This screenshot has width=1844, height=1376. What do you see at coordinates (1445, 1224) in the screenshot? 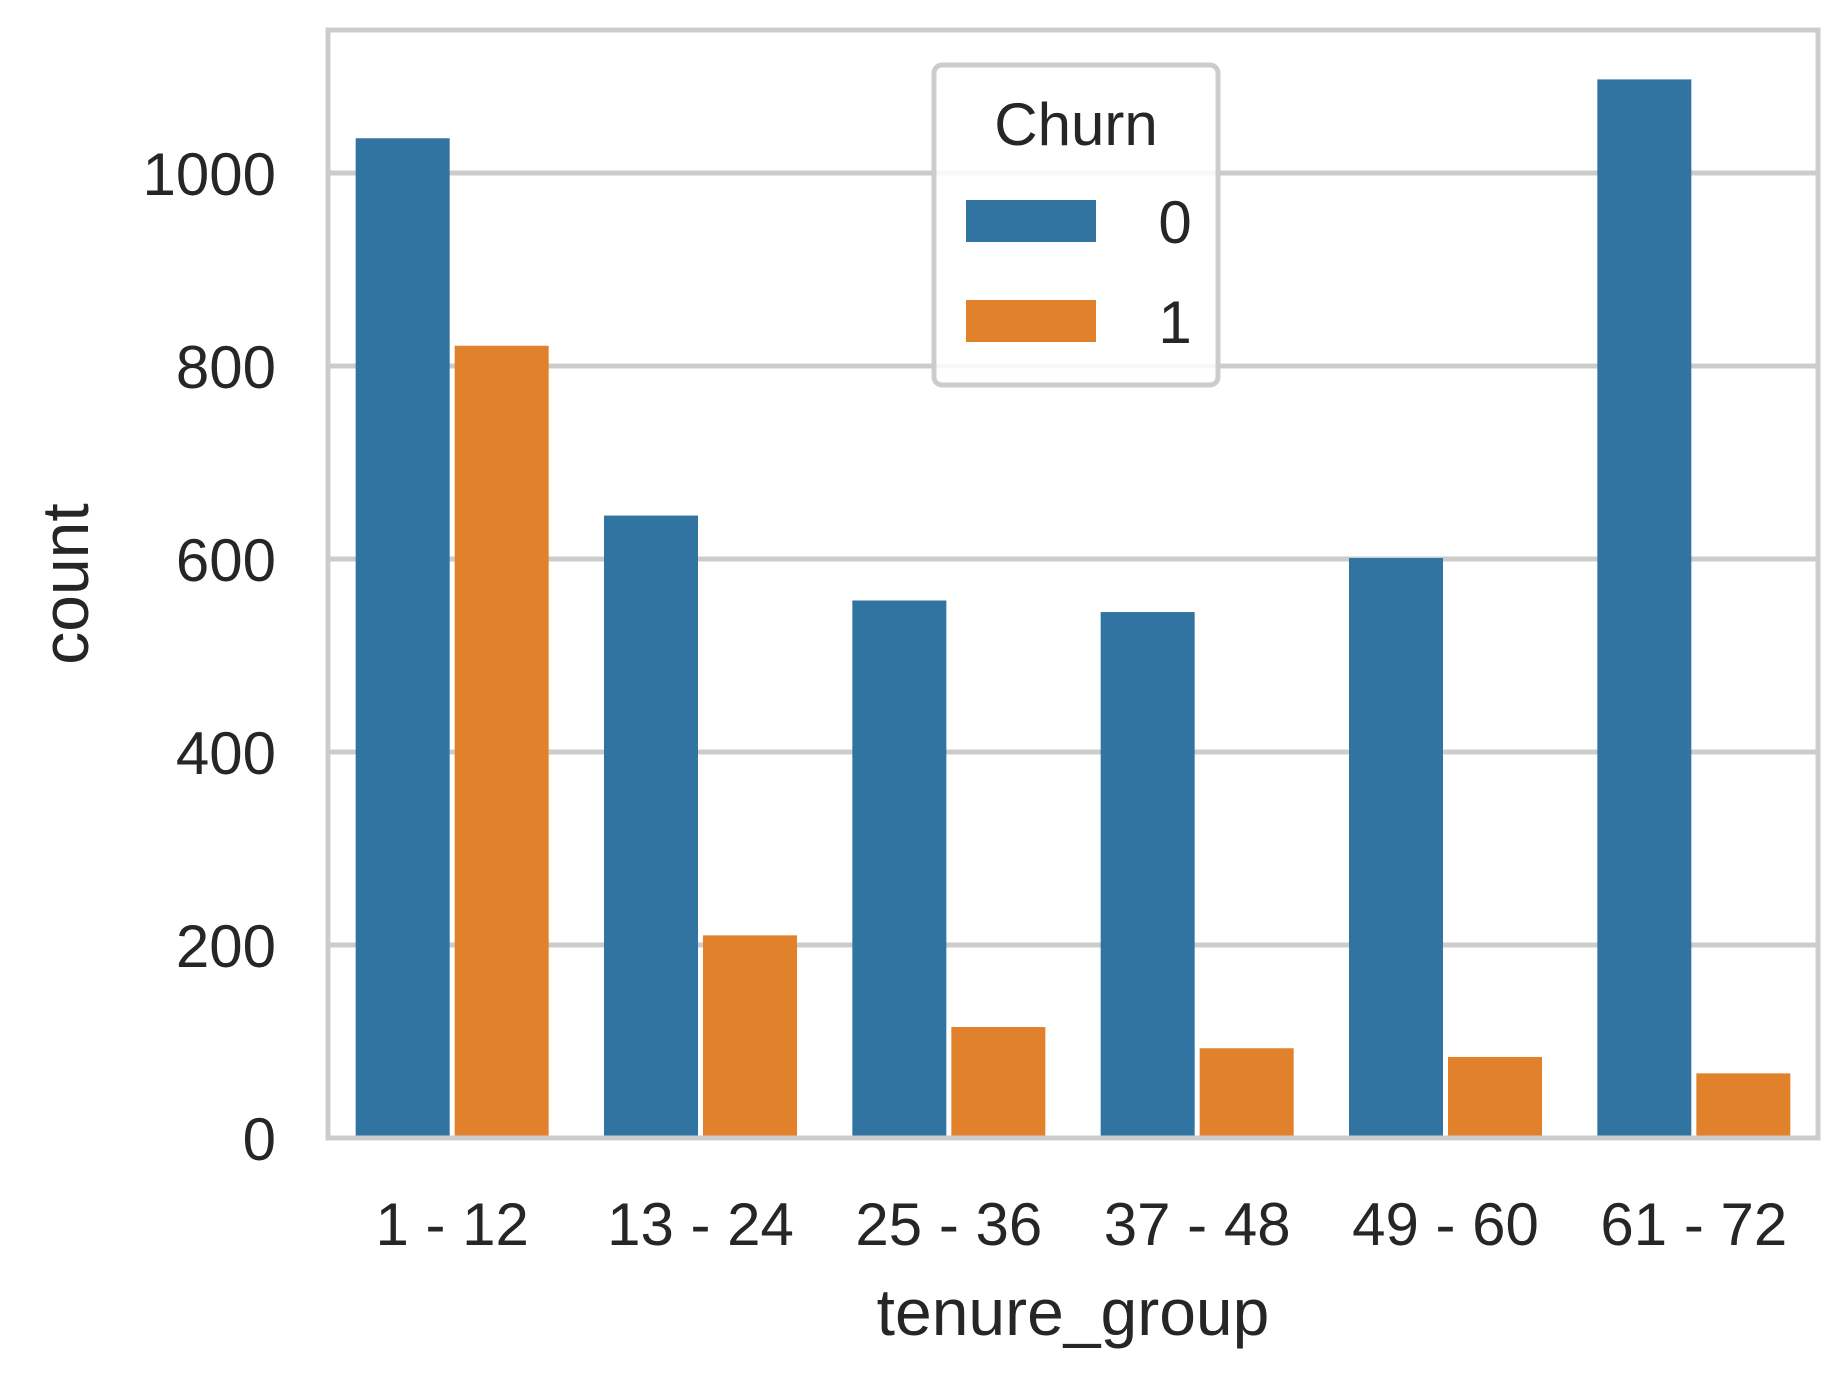
I see `x-tick-label: 49 - 60` at bounding box center [1445, 1224].